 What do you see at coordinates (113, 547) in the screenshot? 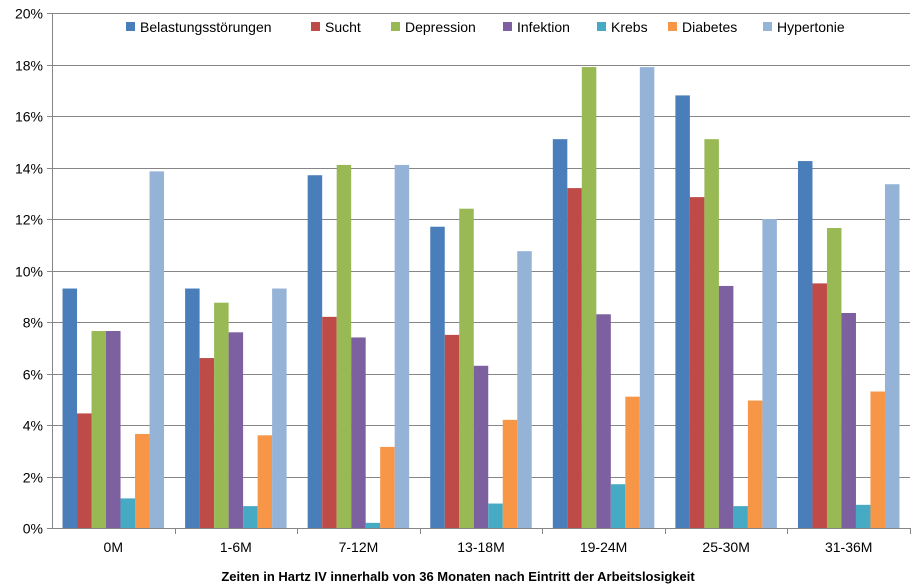
I see `x-tick-label: 0M` at bounding box center [113, 547].